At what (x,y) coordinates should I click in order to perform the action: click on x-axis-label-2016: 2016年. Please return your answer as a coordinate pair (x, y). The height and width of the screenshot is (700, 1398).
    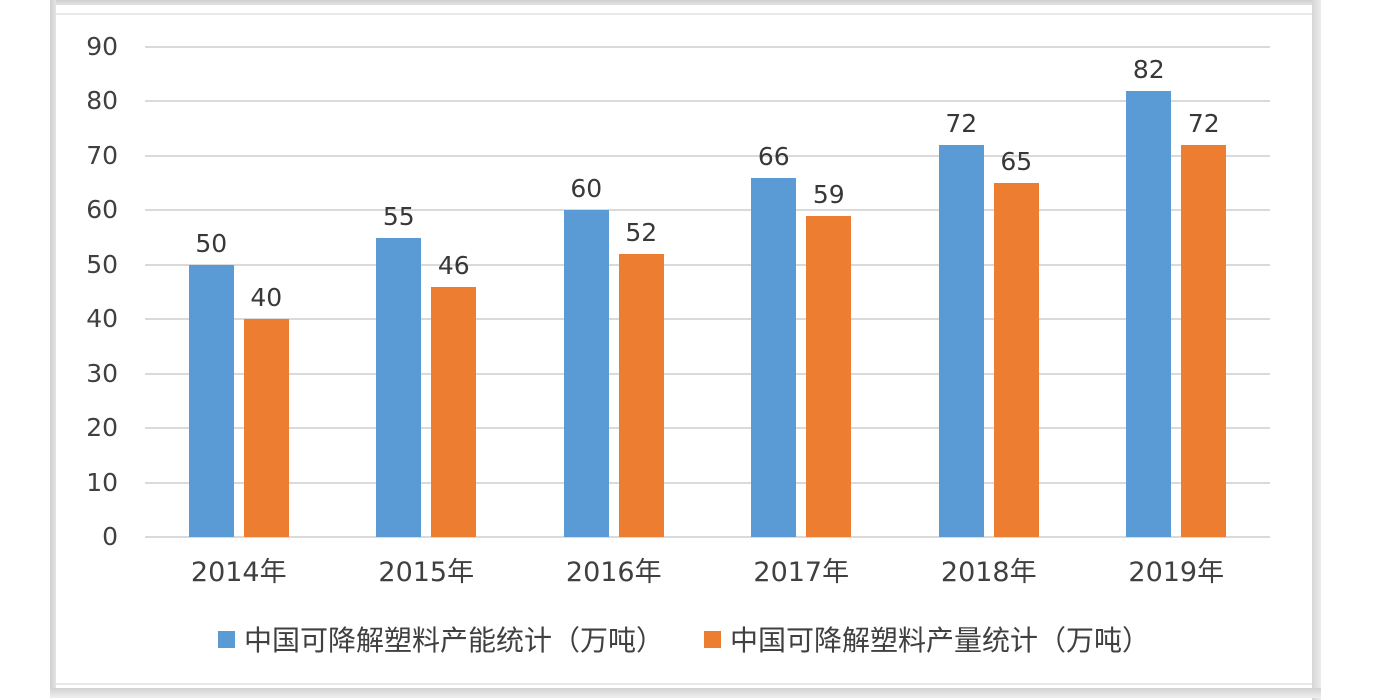
    Looking at the image, I should click on (613, 572).